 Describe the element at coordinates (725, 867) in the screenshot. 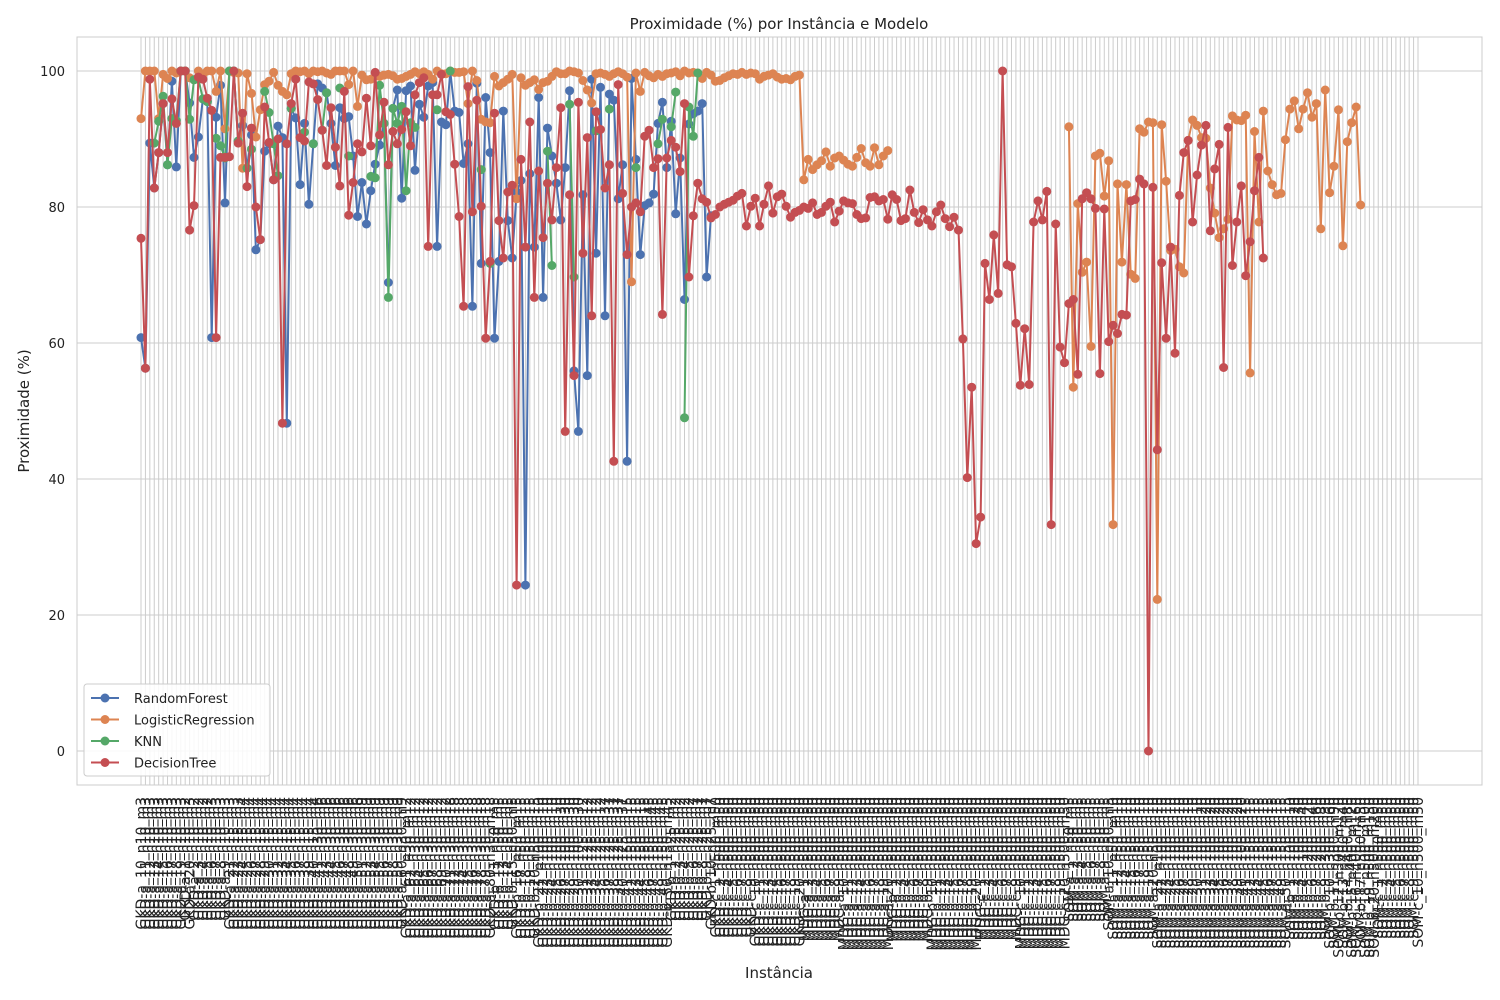

I see `x-tick-label: GKD-c_3_n500_m50` at that location.